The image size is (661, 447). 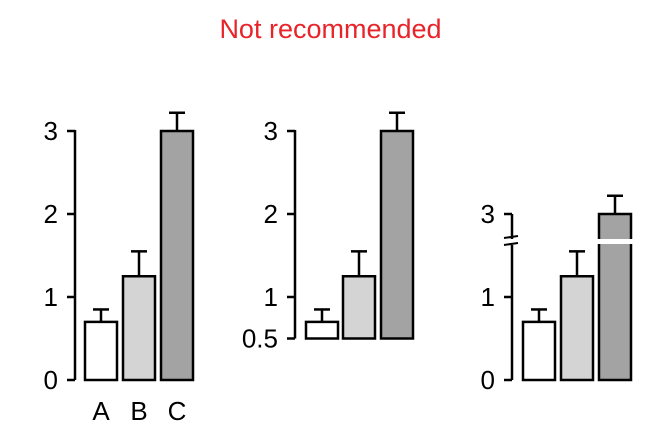 I want to click on axis-break-gap, so click(x=512, y=242).